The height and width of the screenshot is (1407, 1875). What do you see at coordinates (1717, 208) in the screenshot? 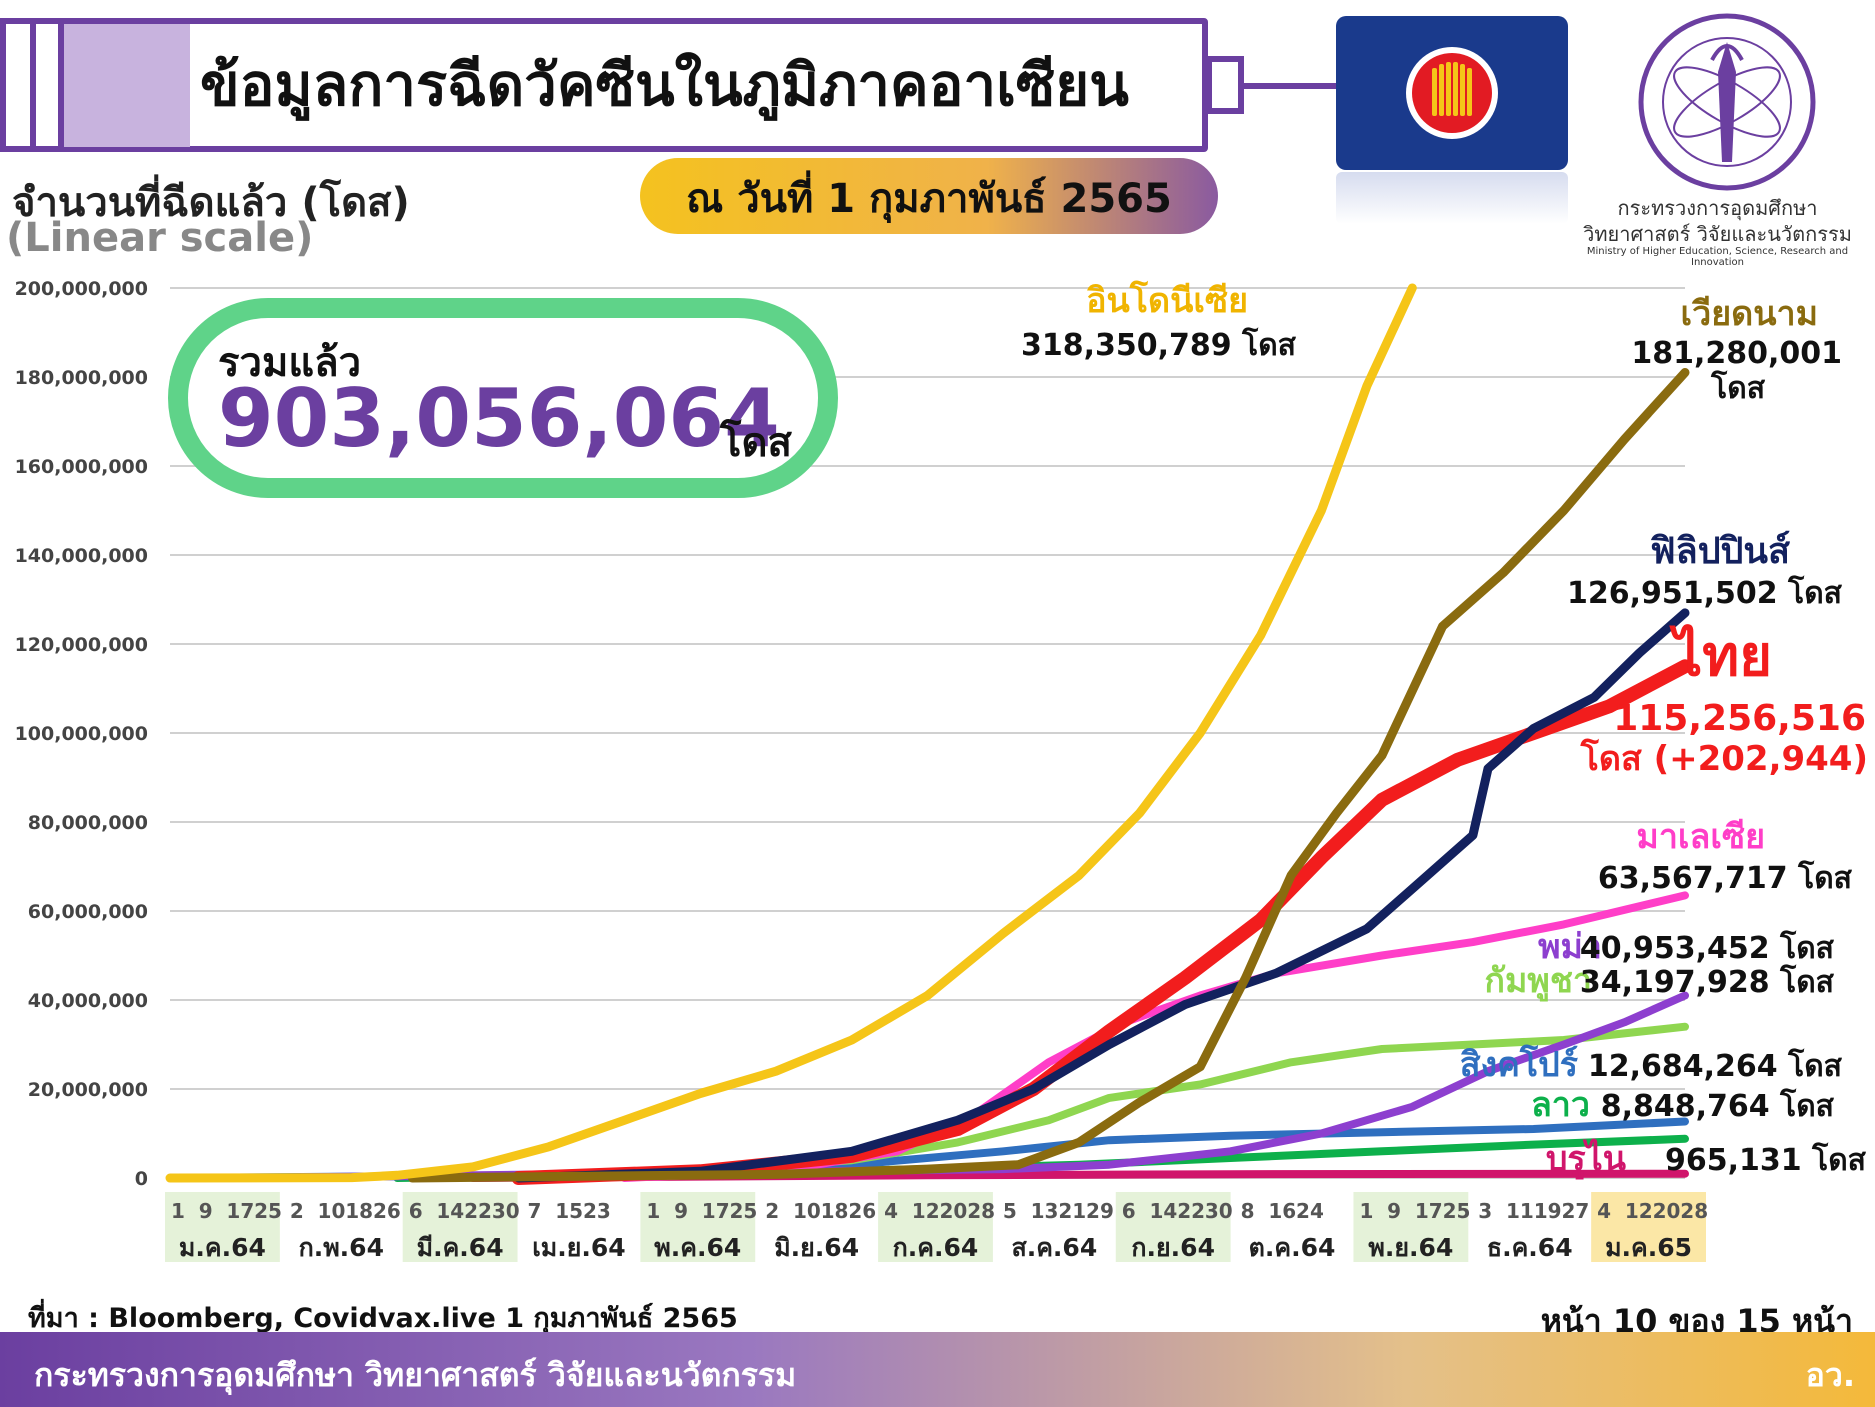
I see `ministry-name-th-1: กระทรวงการอุดมศึกษา` at bounding box center [1717, 208].